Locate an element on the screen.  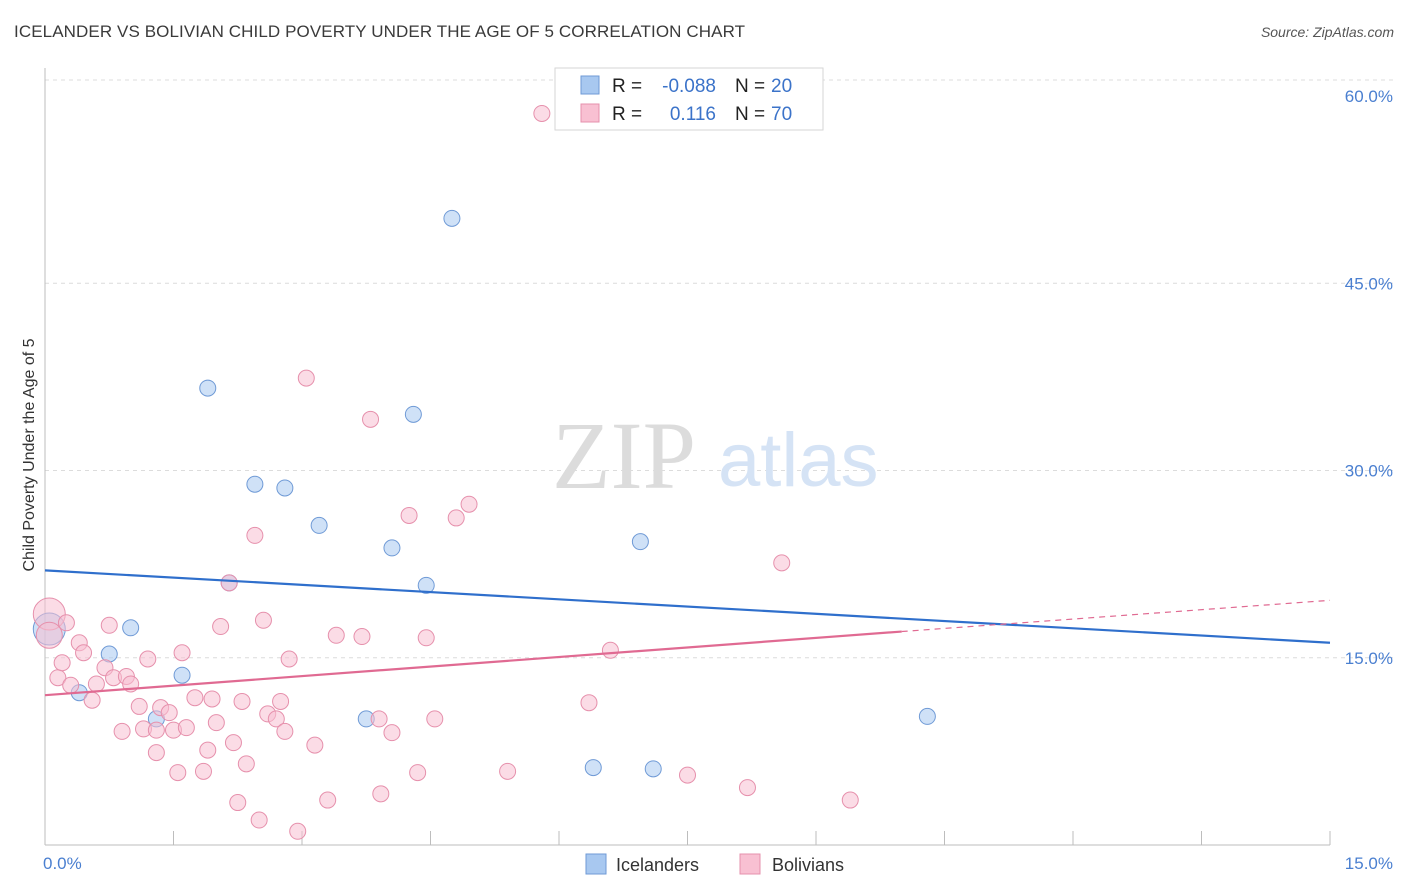
x-tick-labels: 0.0% 15.0% is located at coordinates (718, 863).